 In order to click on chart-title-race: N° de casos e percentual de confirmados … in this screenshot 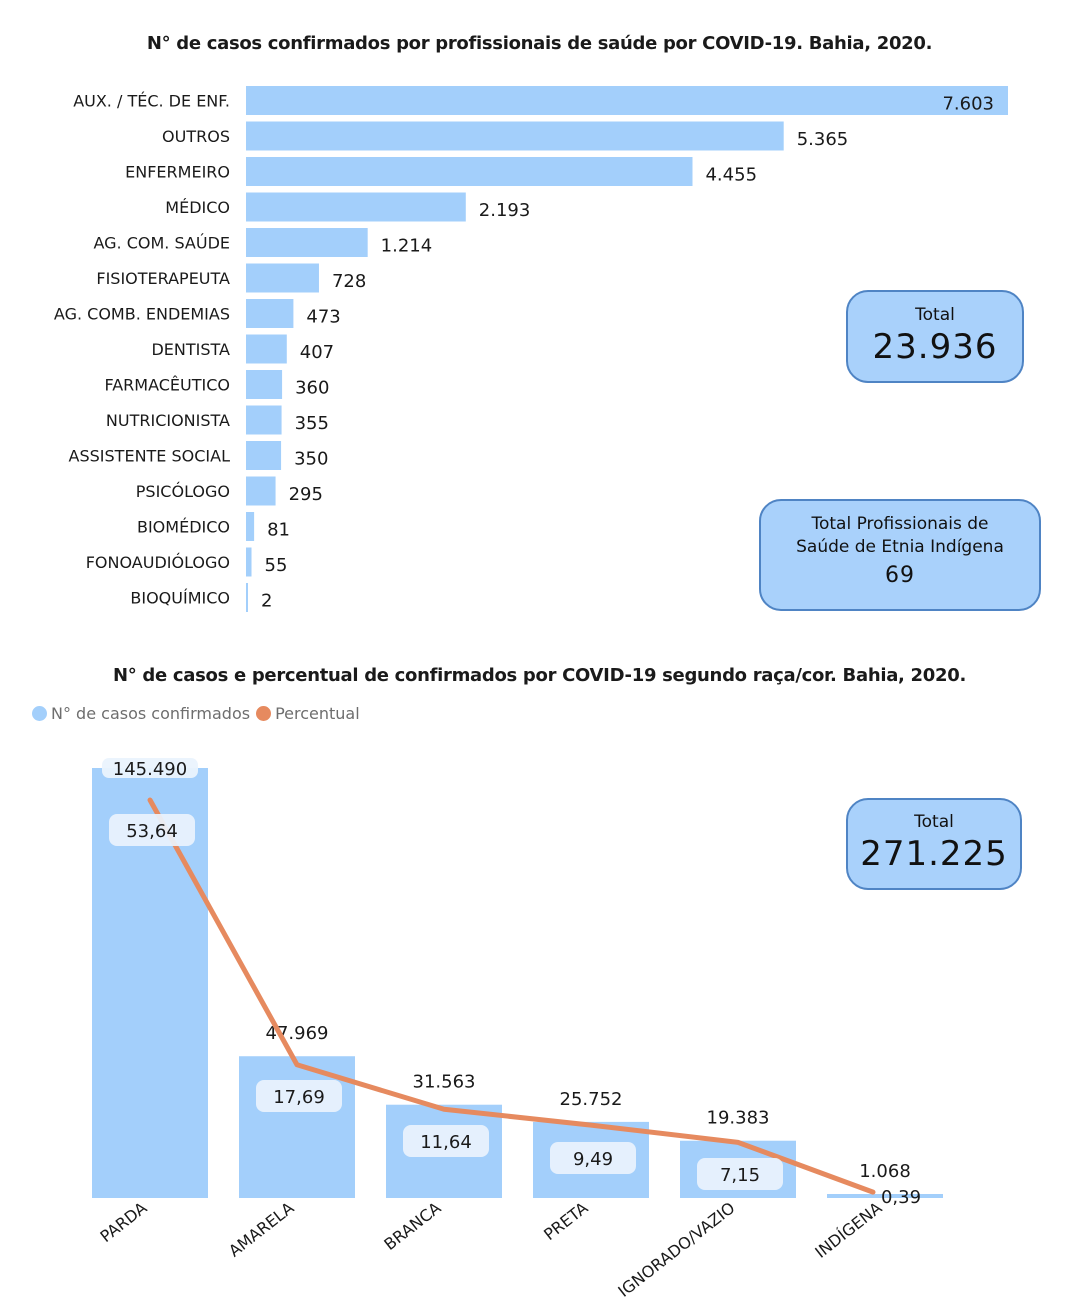, I will do `click(539, 675)`.